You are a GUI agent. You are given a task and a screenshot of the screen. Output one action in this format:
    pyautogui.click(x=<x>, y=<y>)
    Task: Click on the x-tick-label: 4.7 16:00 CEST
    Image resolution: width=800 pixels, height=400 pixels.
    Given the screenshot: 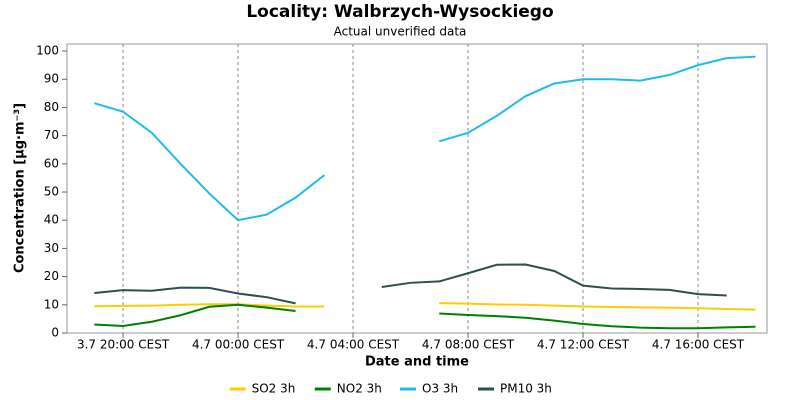 What is the action you would take?
    pyautogui.click(x=698, y=345)
    